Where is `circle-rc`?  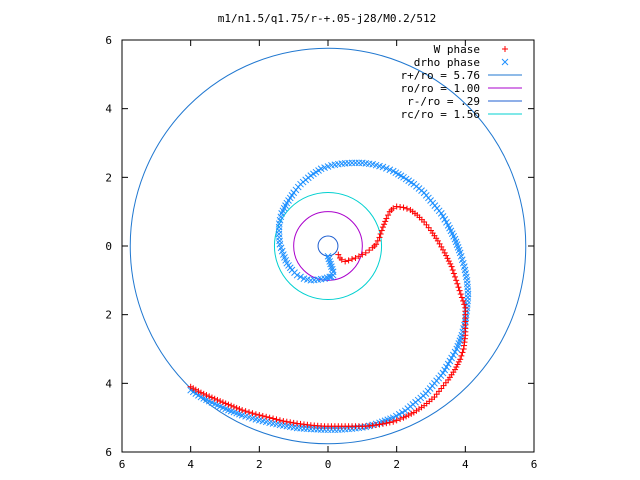 circle-rc is located at coordinates (328, 246).